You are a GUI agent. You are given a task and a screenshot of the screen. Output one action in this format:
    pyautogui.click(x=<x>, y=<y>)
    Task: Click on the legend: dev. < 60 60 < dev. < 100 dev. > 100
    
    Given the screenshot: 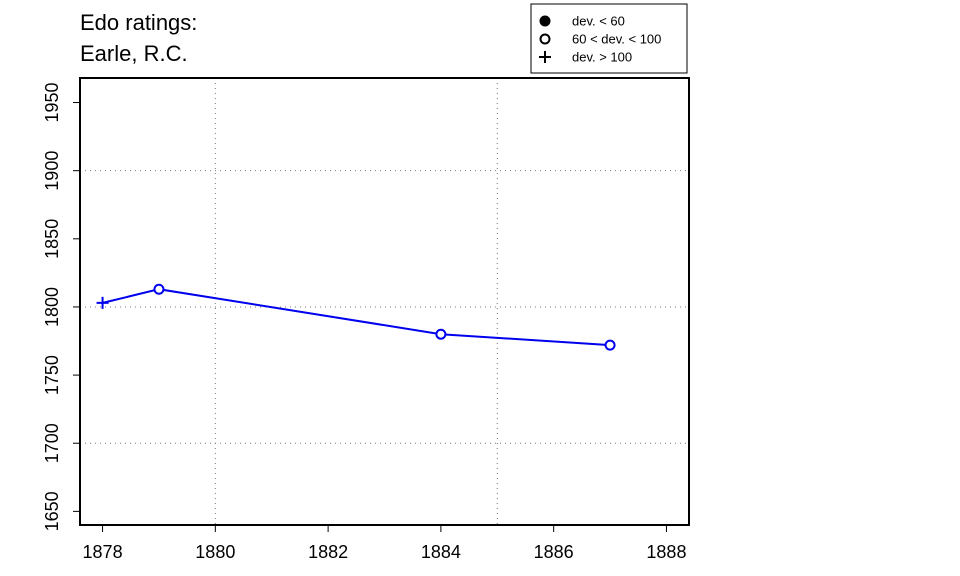 What is the action you would take?
    pyautogui.click(x=609, y=38)
    